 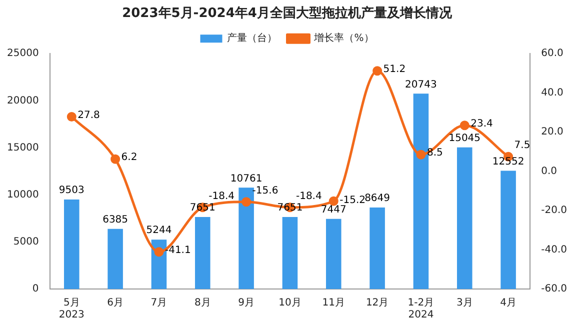 What do you see at coordinates (287, 13) in the screenshot?
I see `chart-title: 2023年5月-2024年4月全国大型拖拉机产量及增长情况` at bounding box center [287, 13].